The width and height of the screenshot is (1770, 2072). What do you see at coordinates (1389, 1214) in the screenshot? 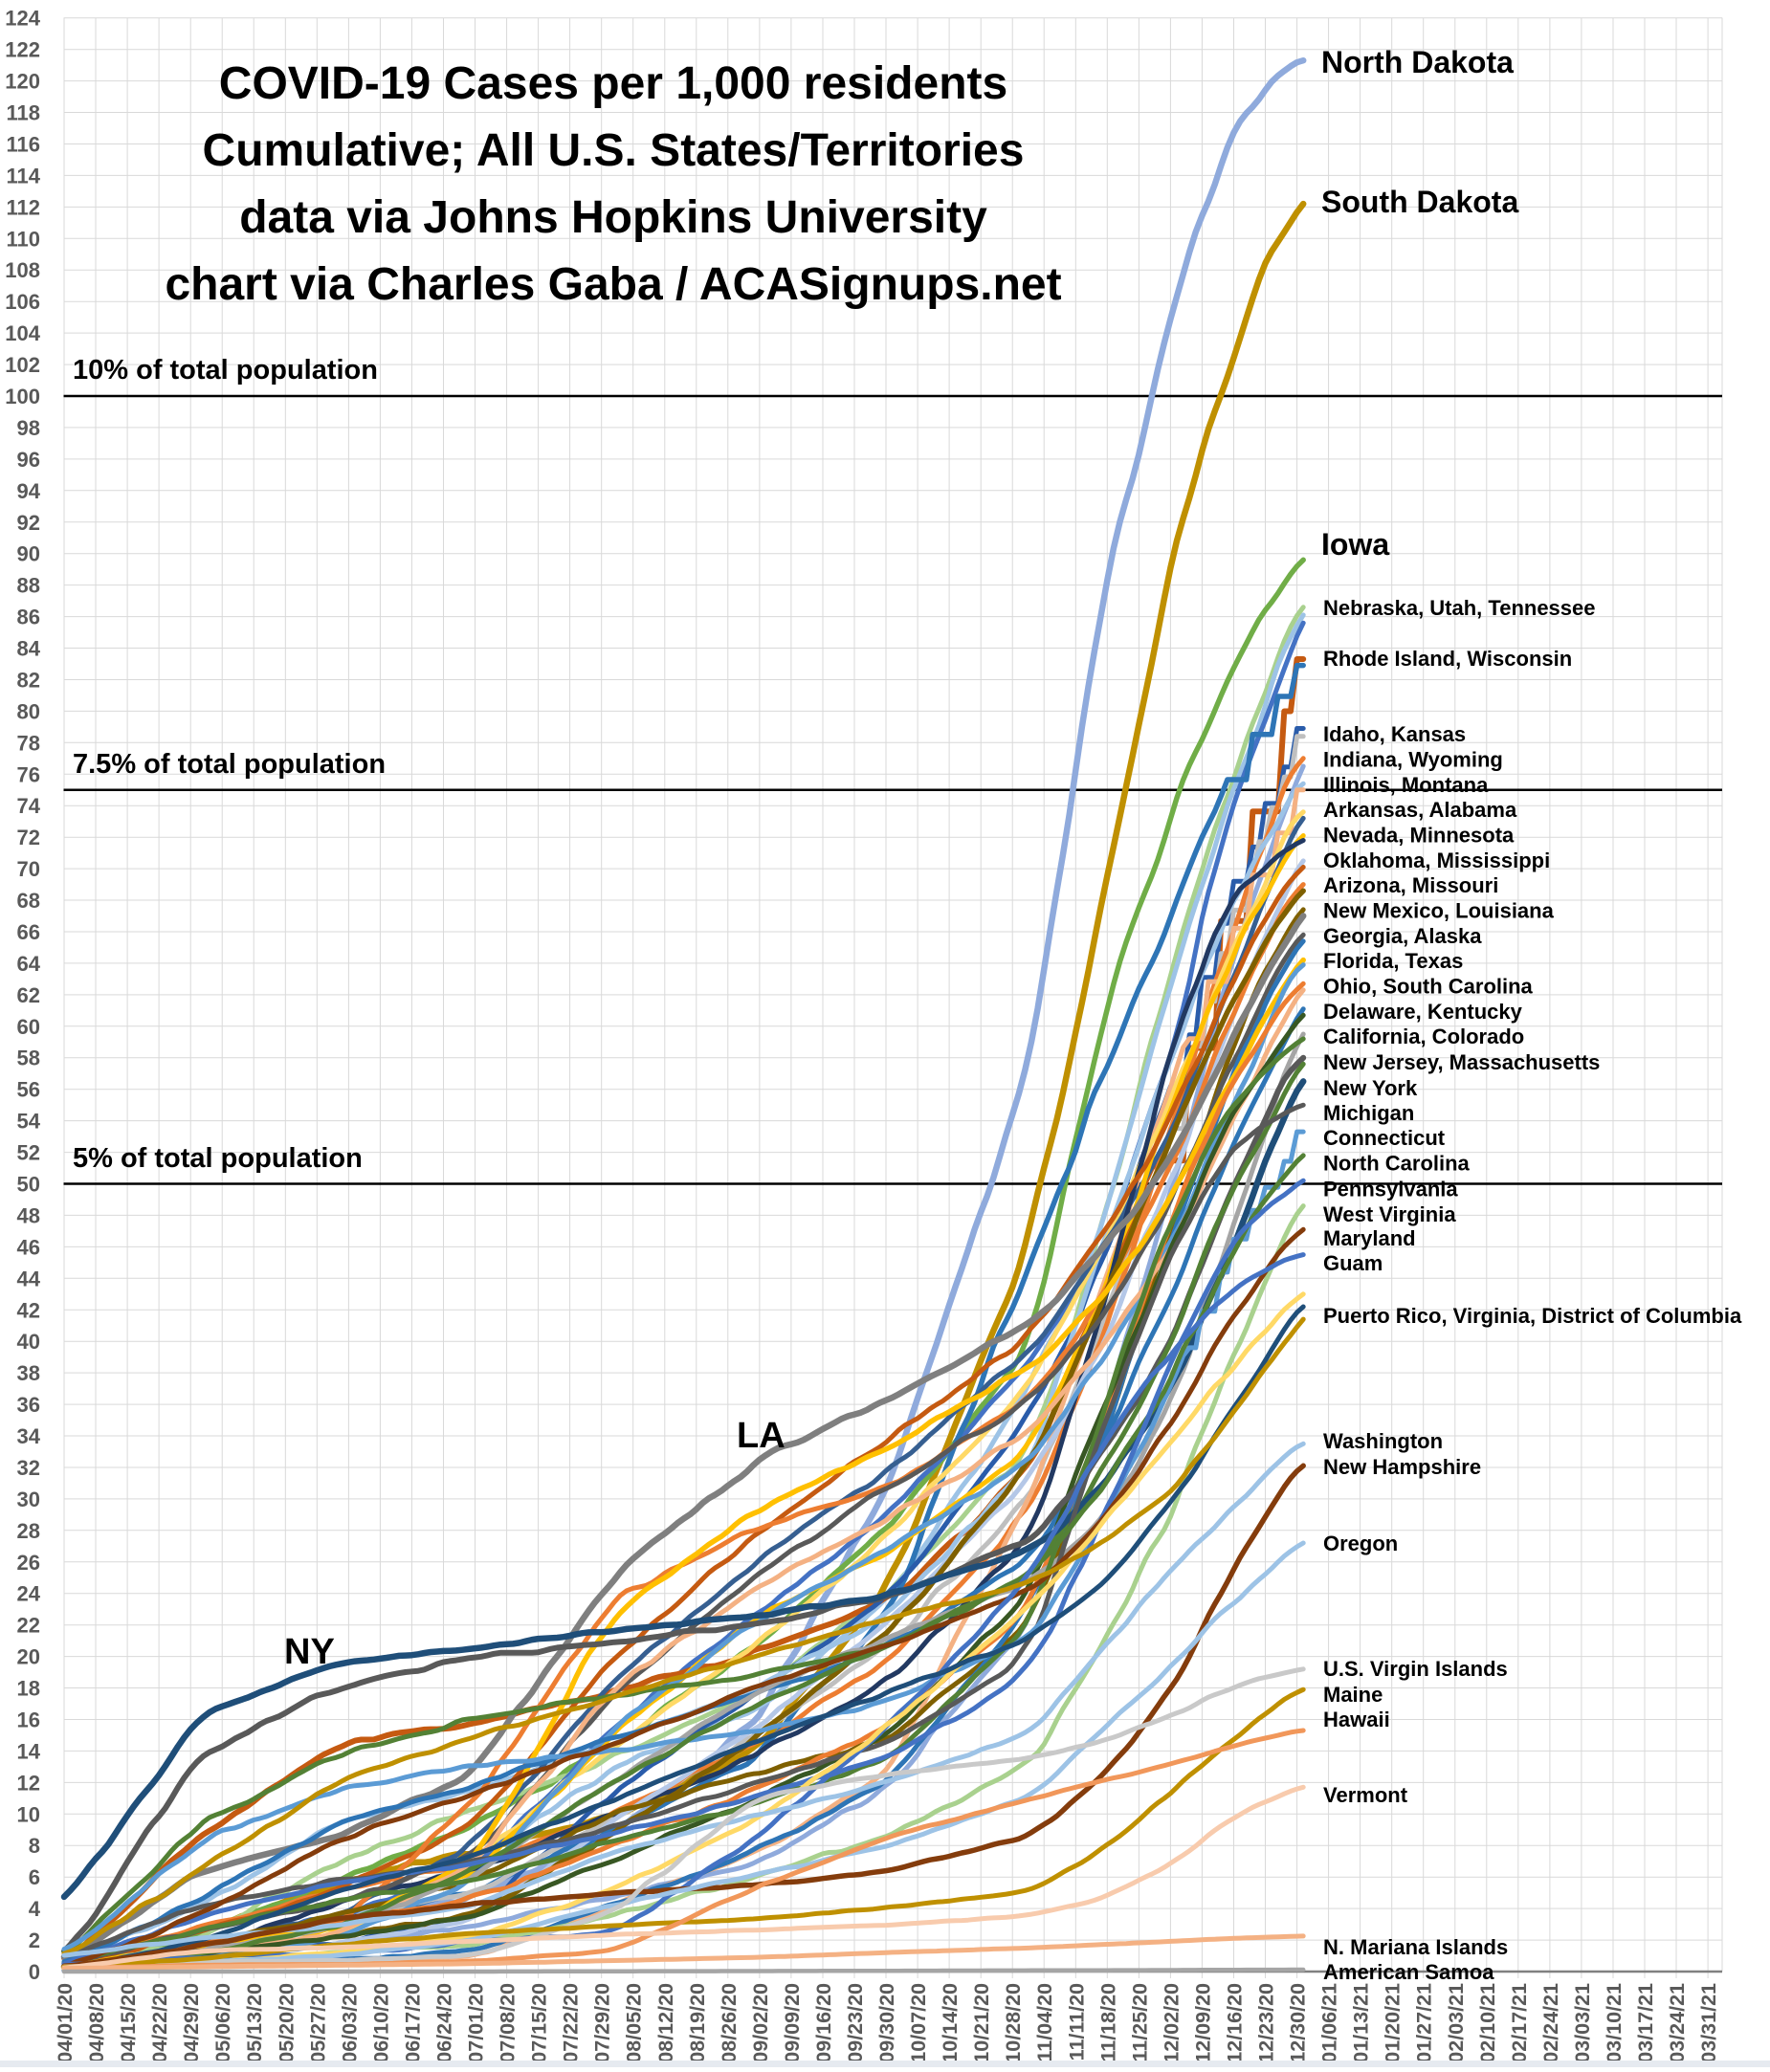
I see `svg-text: West Virginia` at bounding box center [1389, 1214].